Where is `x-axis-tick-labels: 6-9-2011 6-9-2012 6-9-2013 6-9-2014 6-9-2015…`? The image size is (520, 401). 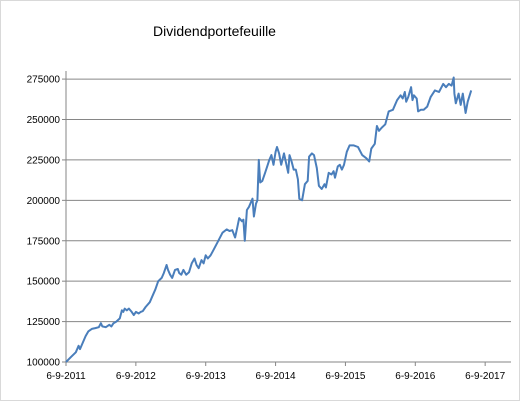 x-axis-tick-labels: 6-9-2011 6-9-2012 6-9-2013 6-9-2014 6-9-2015… is located at coordinates (275, 376).